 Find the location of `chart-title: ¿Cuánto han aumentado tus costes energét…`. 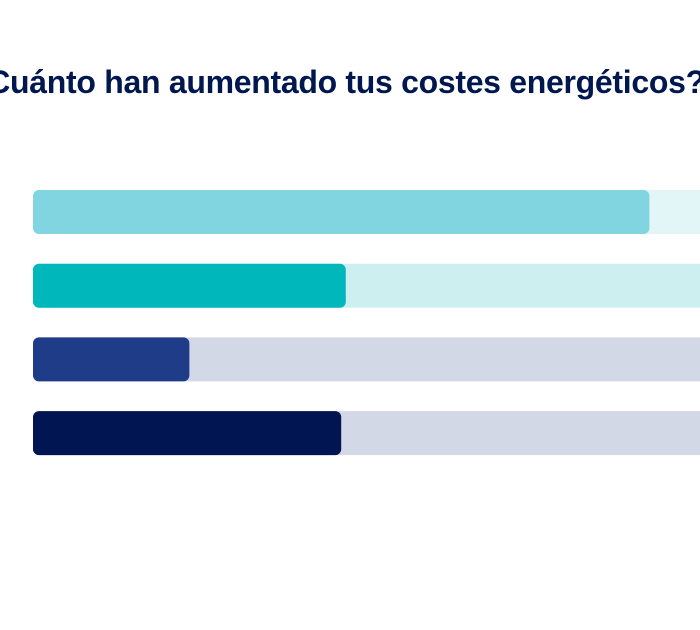

chart-title: ¿Cuánto han aumentado tus costes energét… is located at coordinates (350, 82).